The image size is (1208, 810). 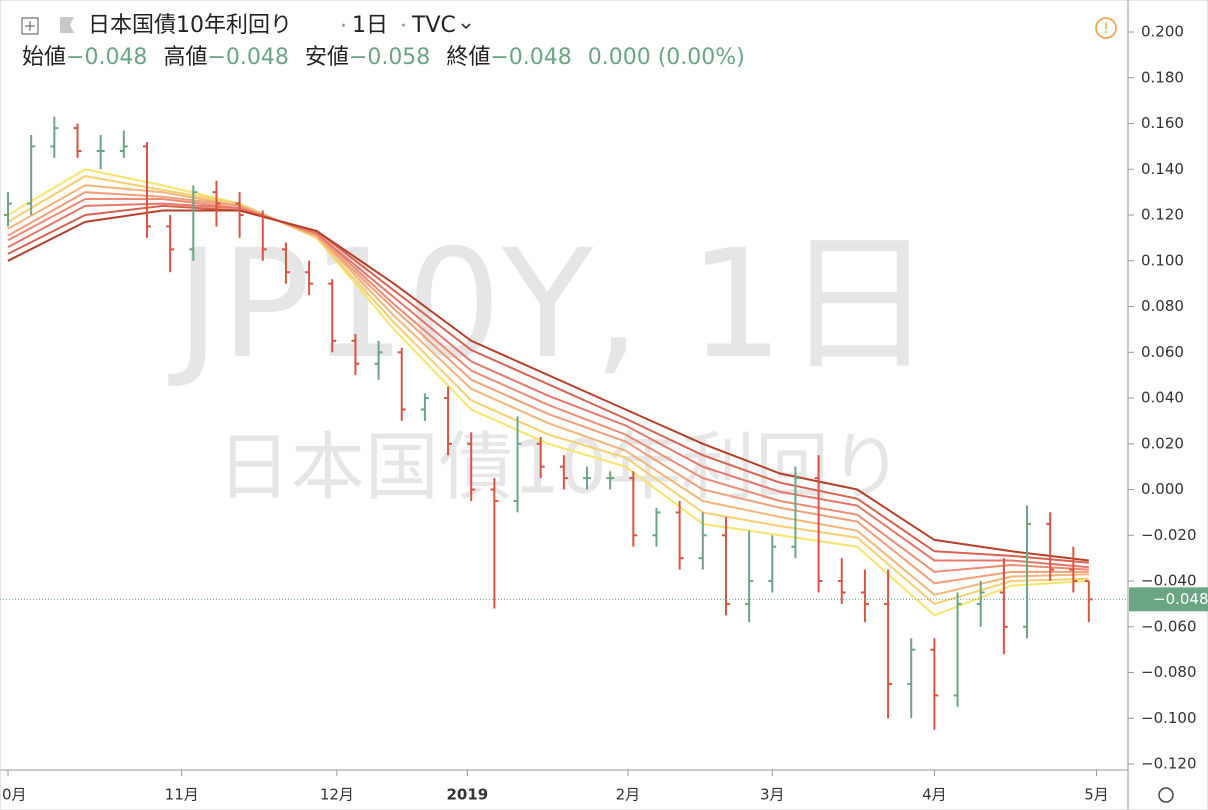 What do you see at coordinates (1162, 443) in the screenshot?
I see `y-tick-label: 0.020` at bounding box center [1162, 443].